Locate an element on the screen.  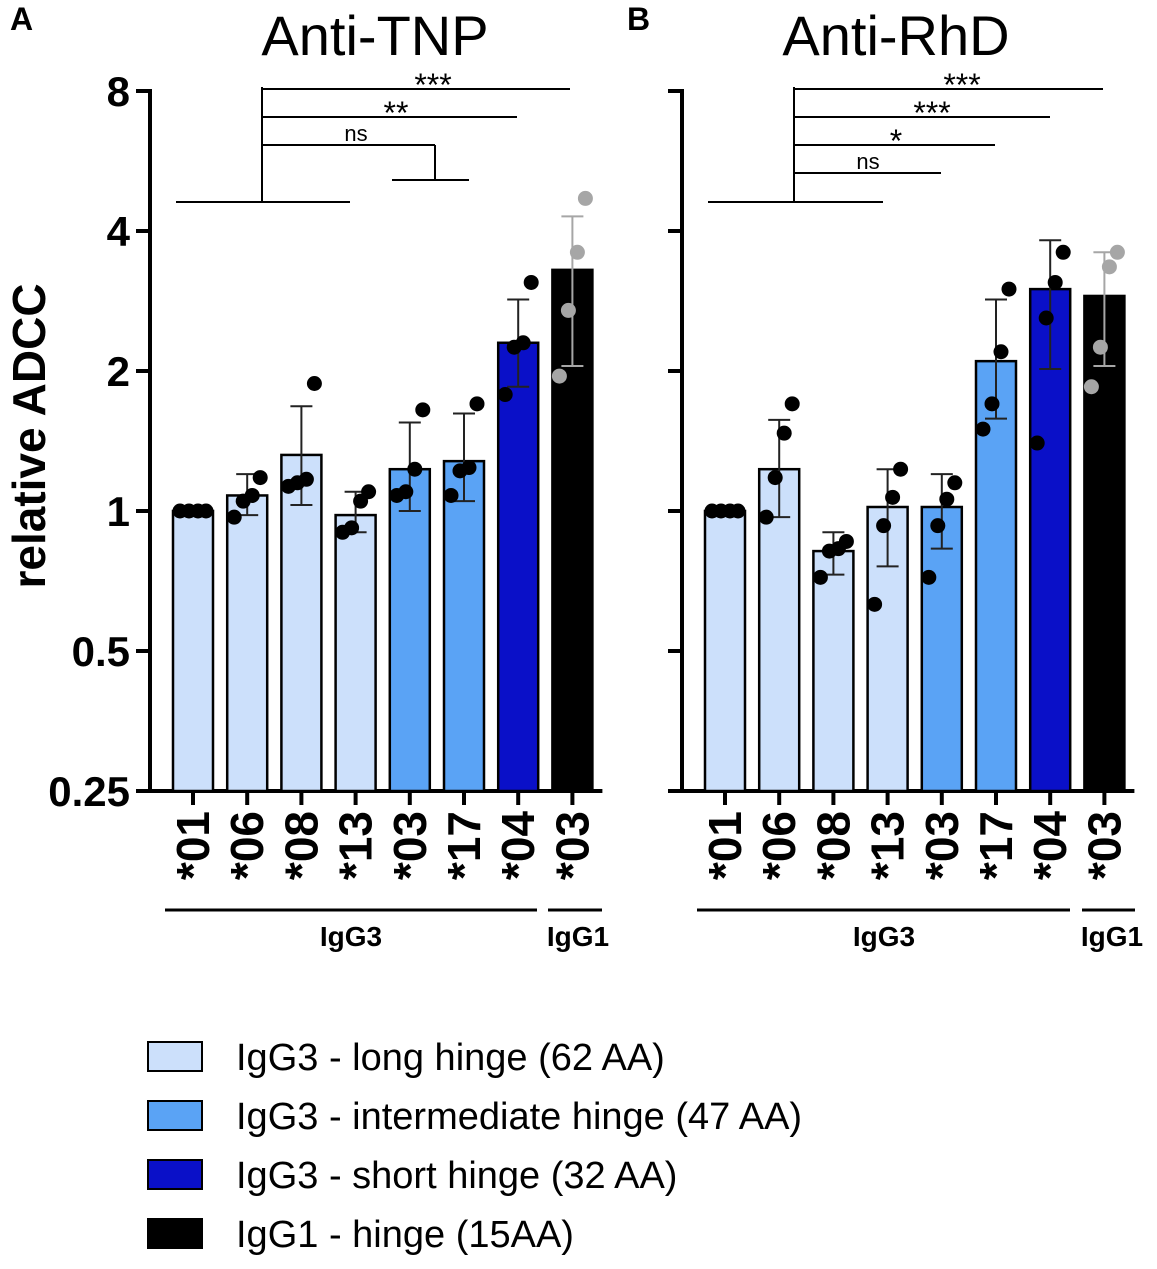
sig-label: * is located at coordinates (896, 141).